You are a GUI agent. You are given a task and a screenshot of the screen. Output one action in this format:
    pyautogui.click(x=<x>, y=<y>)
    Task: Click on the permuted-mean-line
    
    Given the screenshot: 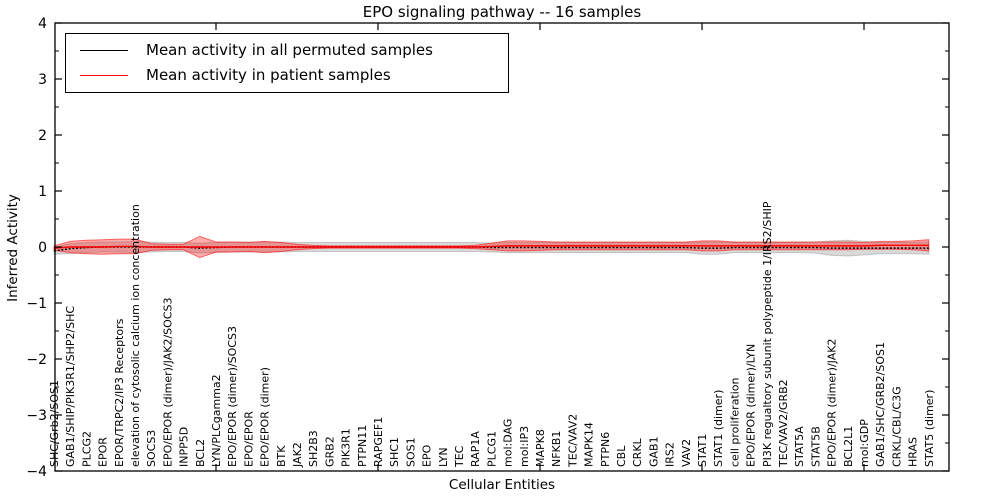 What is the action you would take?
    pyautogui.click(x=491, y=249)
    